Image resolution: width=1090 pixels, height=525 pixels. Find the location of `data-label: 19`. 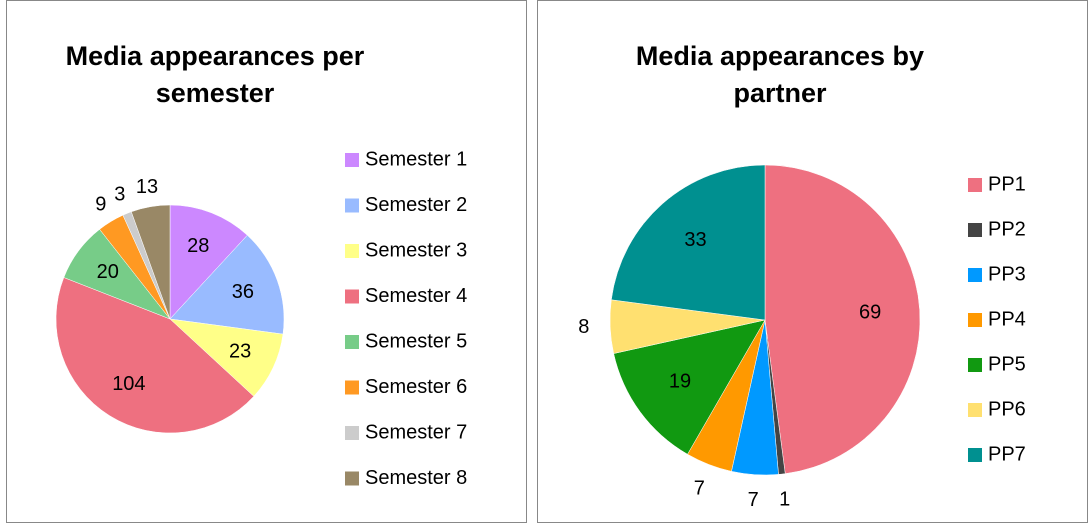

data-label: 19 is located at coordinates (680, 382).